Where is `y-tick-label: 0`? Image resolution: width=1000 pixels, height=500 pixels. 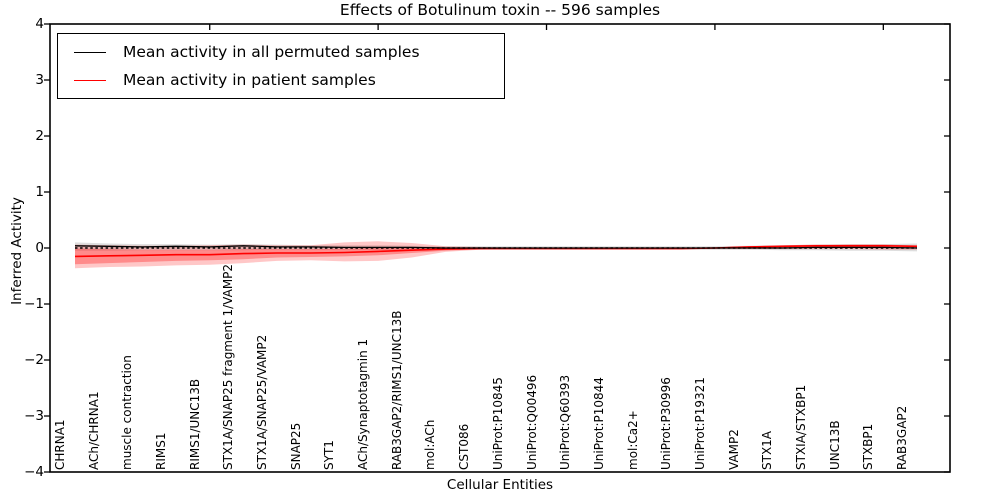
y-tick-label: 0 is located at coordinates (39, 248).